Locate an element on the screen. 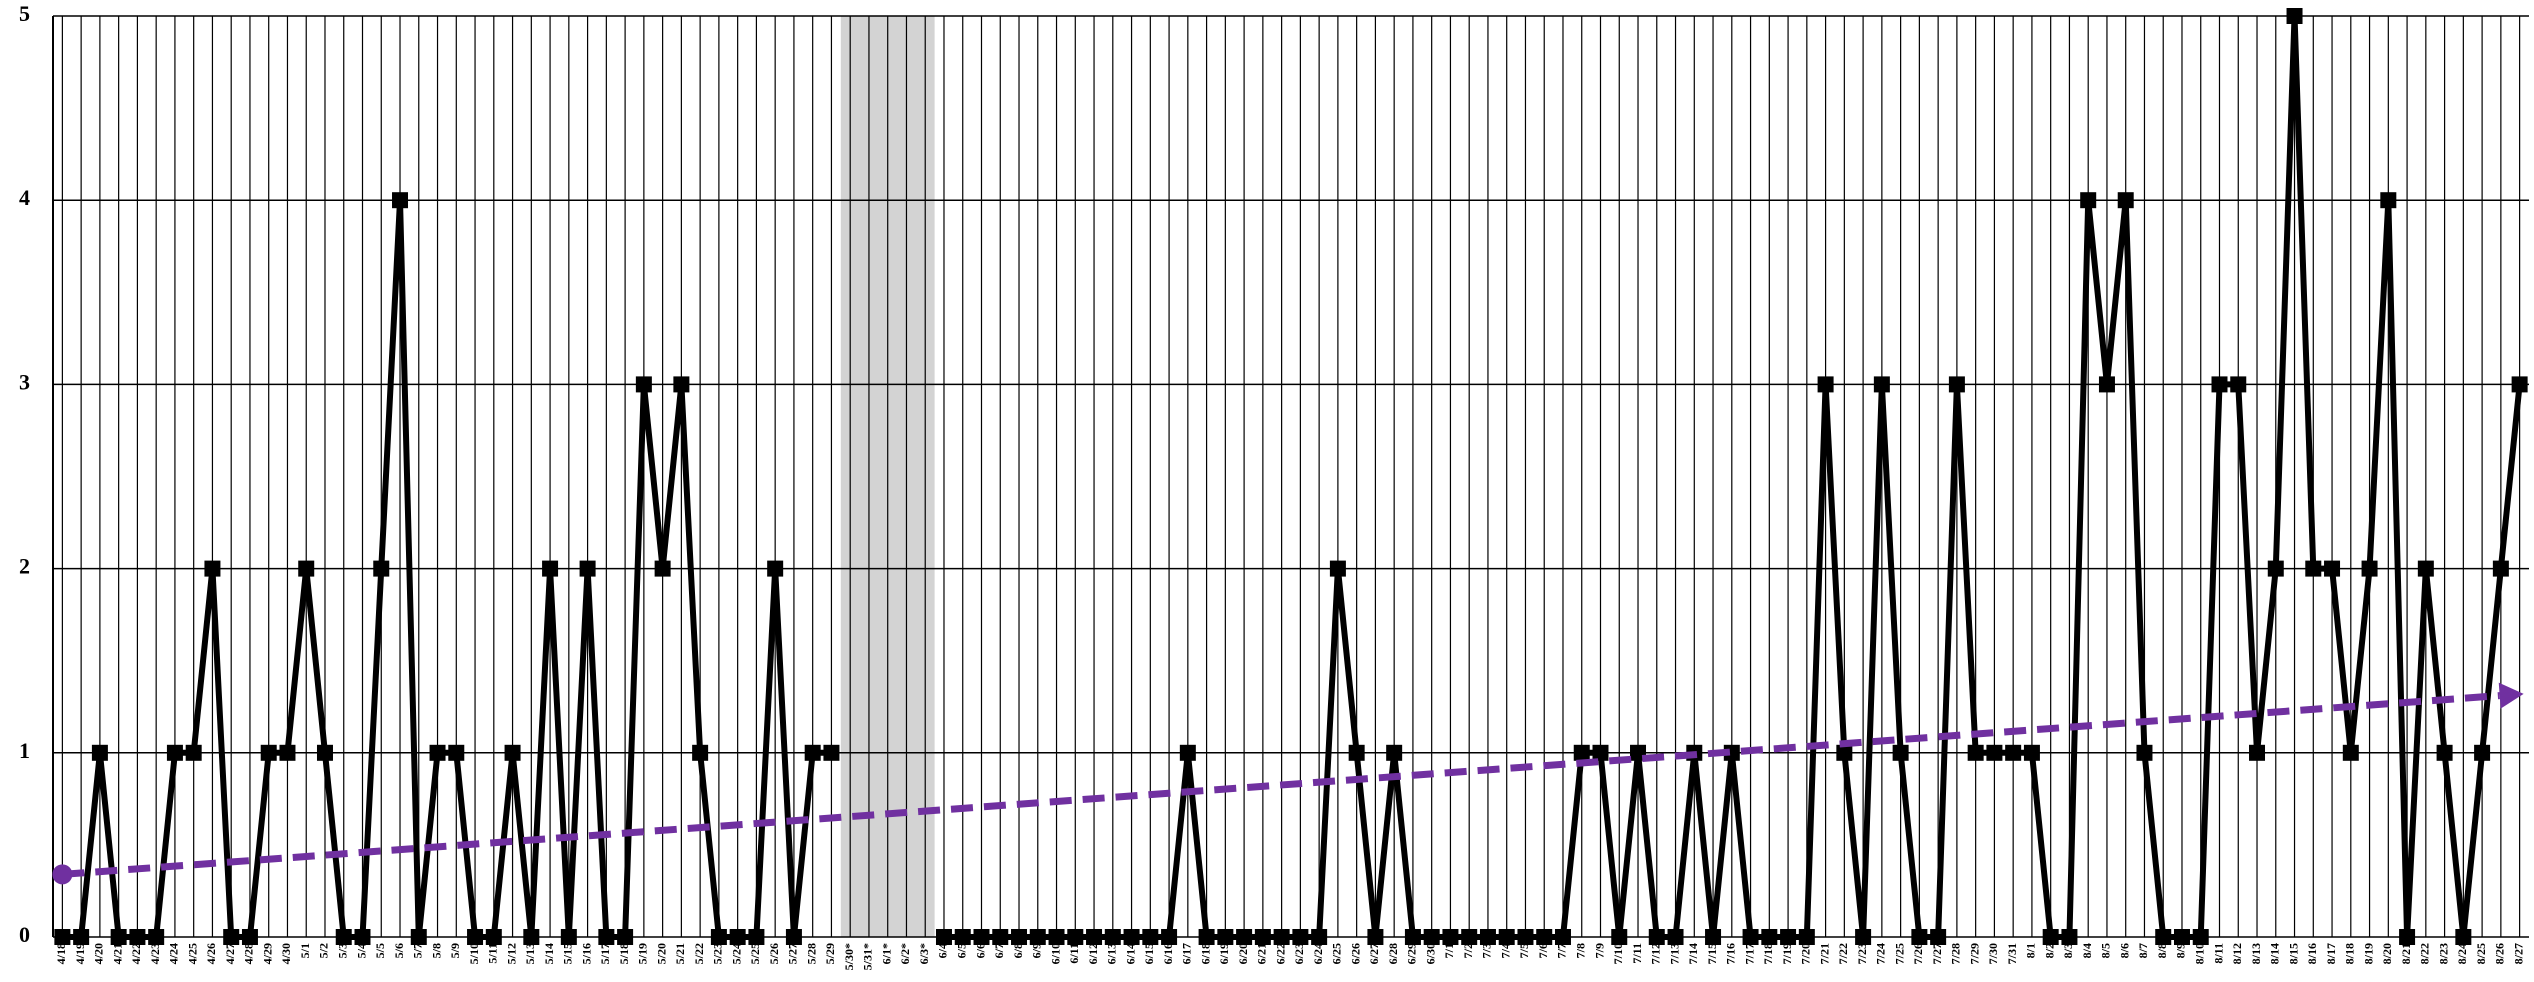  x-tick-label: 5/12 is located at coordinates (511, 953).